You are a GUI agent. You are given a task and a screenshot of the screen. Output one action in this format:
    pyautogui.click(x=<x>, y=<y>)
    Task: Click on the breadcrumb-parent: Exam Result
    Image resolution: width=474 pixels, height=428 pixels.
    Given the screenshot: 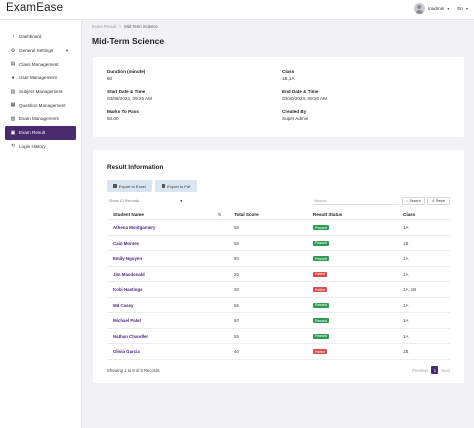 What is the action you would take?
    pyautogui.click(x=104, y=26)
    